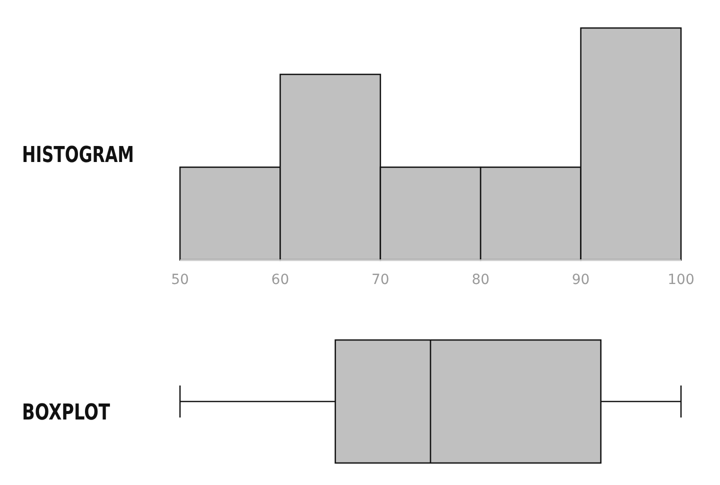 The image size is (720, 485). I want to click on x-tick-label: 80, so click(481, 280).